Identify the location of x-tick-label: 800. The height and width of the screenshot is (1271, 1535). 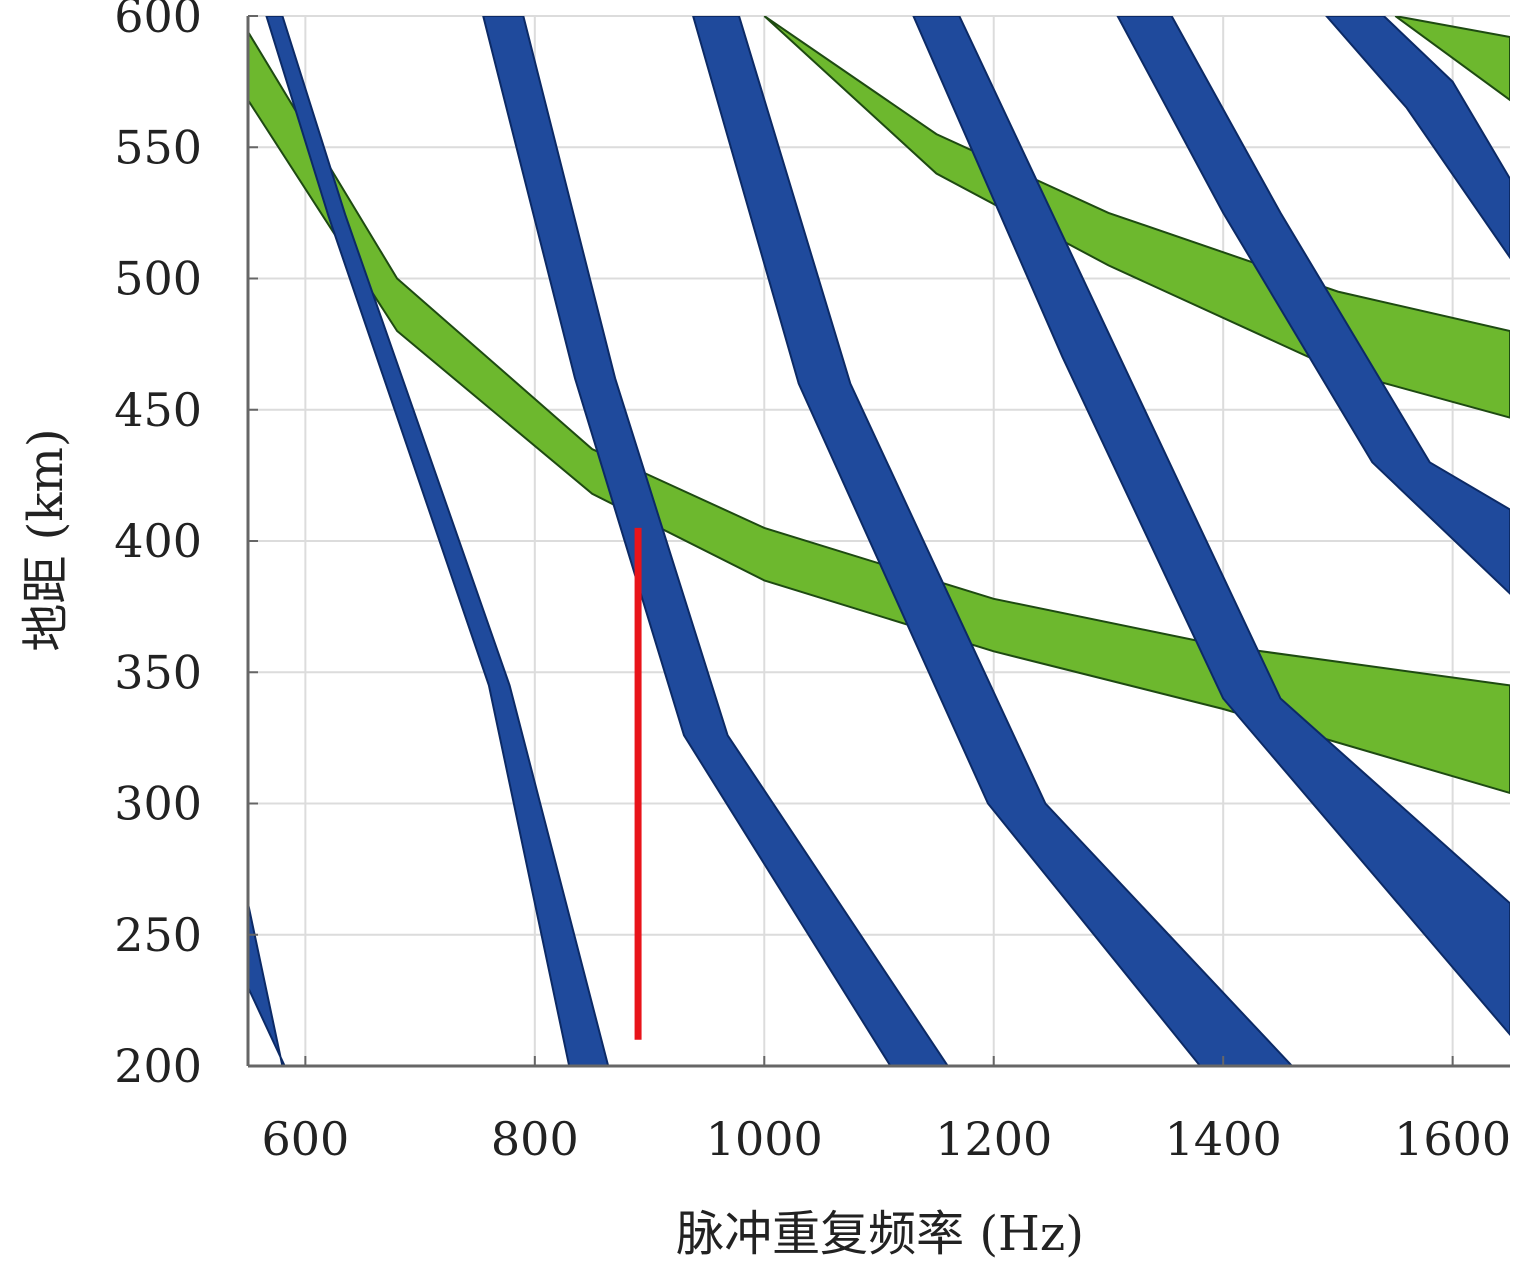
(535, 1139).